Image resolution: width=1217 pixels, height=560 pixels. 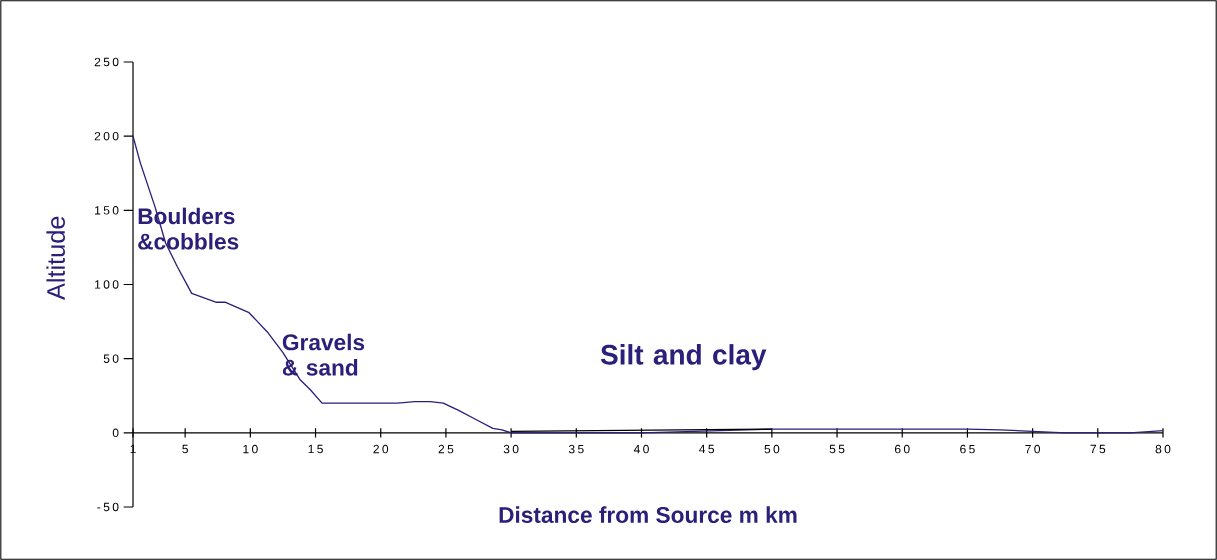 I want to click on x-tick-label: 7 5, so click(x=1098, y=449).